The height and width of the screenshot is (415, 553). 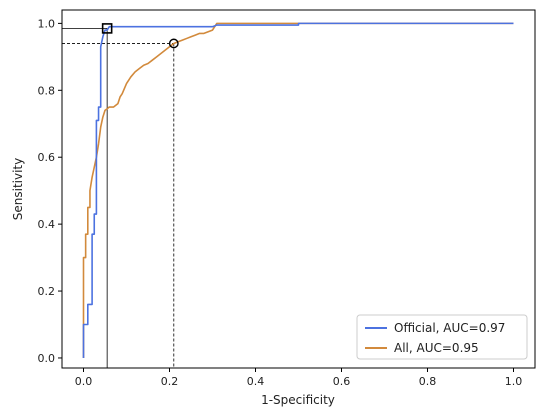 What do you see at coordinates (107, 28) in the screenshot?
I see `official-operating-point-marker` at bounding box center [107, 28].